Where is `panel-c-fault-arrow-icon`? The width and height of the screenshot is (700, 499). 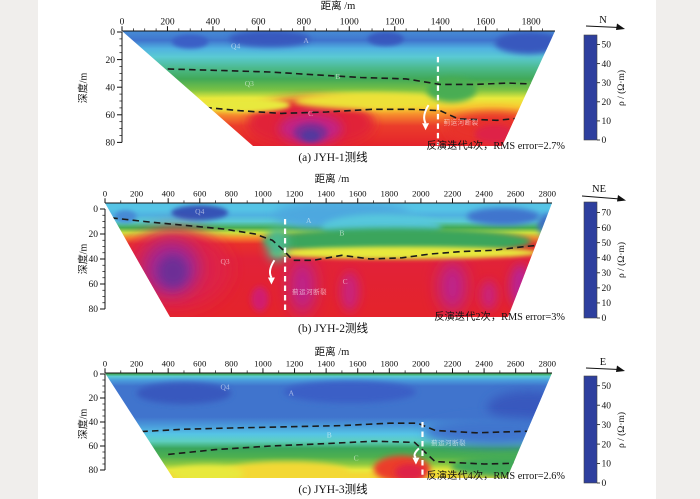 panel-c-fault-arrow-icon is located at coordinates (416, 453).